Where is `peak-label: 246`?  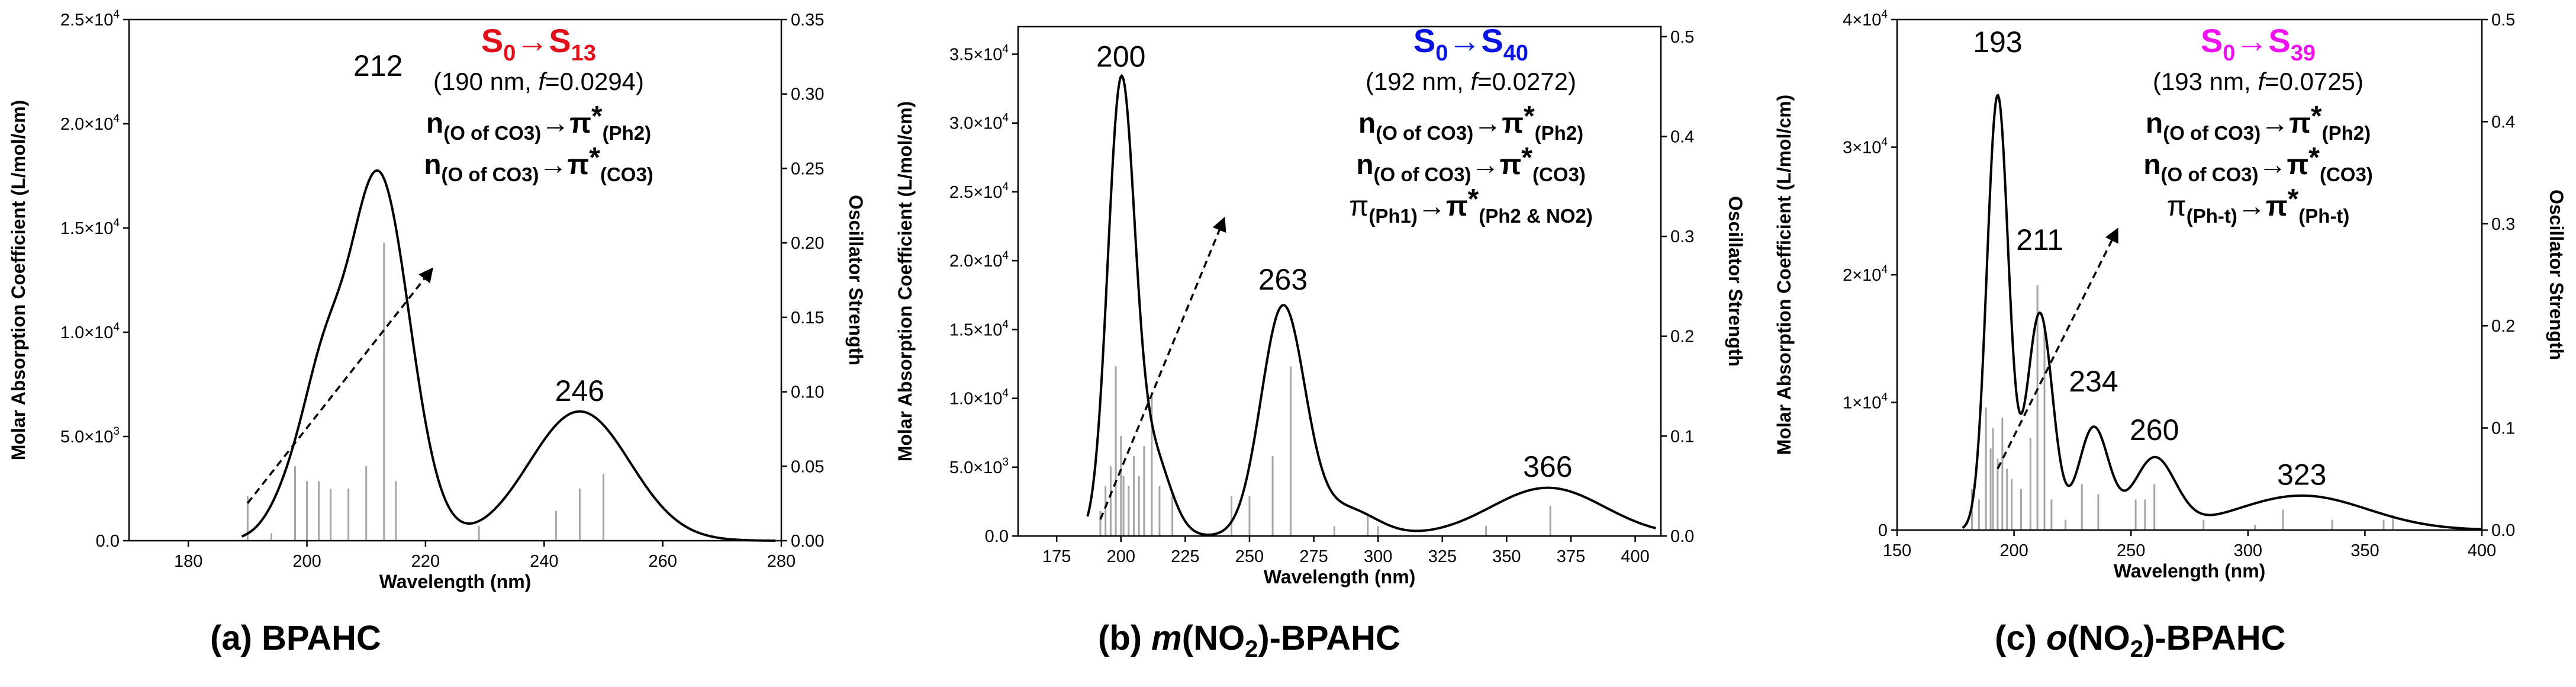
peak-label: 246 is located at coordinates (579, 390).